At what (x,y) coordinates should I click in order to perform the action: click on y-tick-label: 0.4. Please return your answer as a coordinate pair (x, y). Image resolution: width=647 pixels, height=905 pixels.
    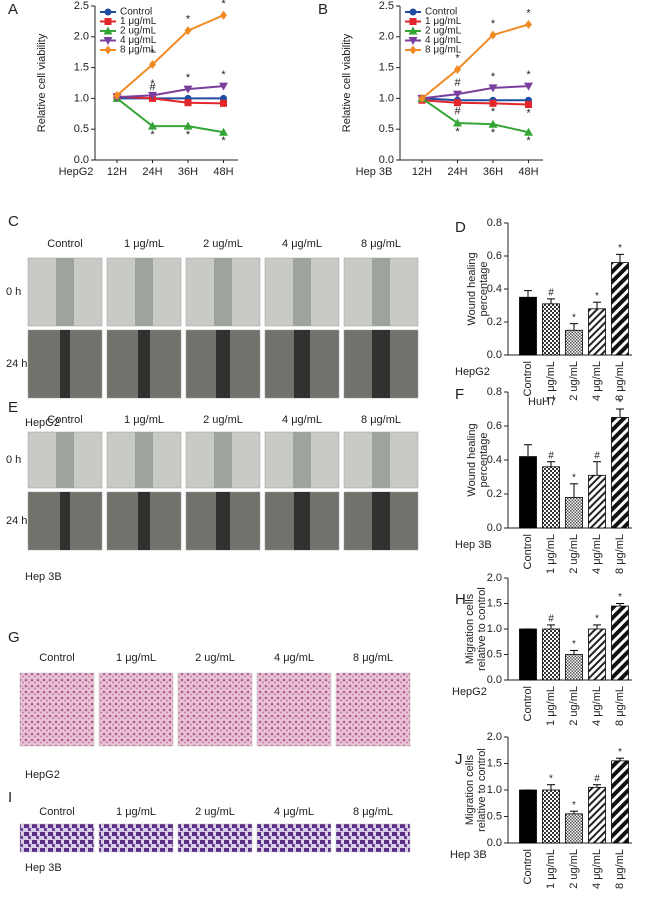
    Looking at the image, I should click on (494, 460).